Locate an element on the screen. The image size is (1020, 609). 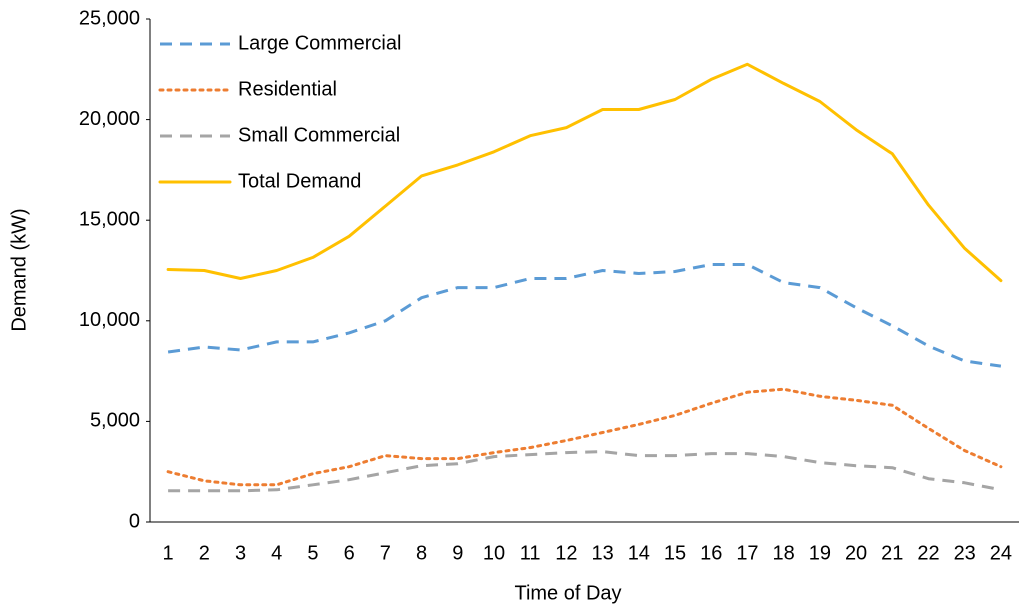
x-tick-label: 16 is located at coordinates (711, 553).